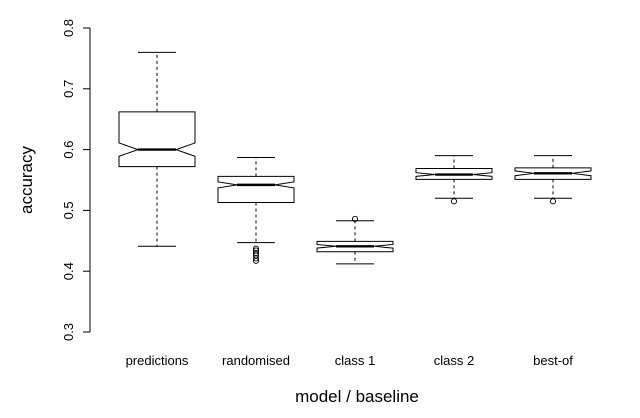 This screenshot has height=418, width=640. What do you see at coordinates (454, 360) in the screenshot?
I see `x-tick-label: class 2` at bounding box center [454, 360].